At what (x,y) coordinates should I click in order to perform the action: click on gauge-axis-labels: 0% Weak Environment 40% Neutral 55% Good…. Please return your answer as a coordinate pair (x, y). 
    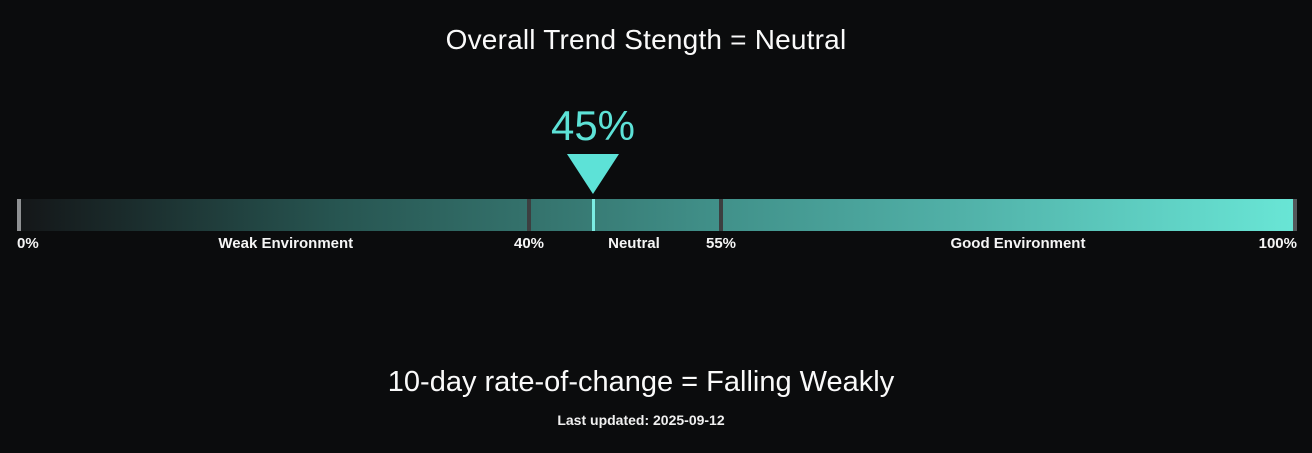
    Looking at the image, I should click on (657, 245).